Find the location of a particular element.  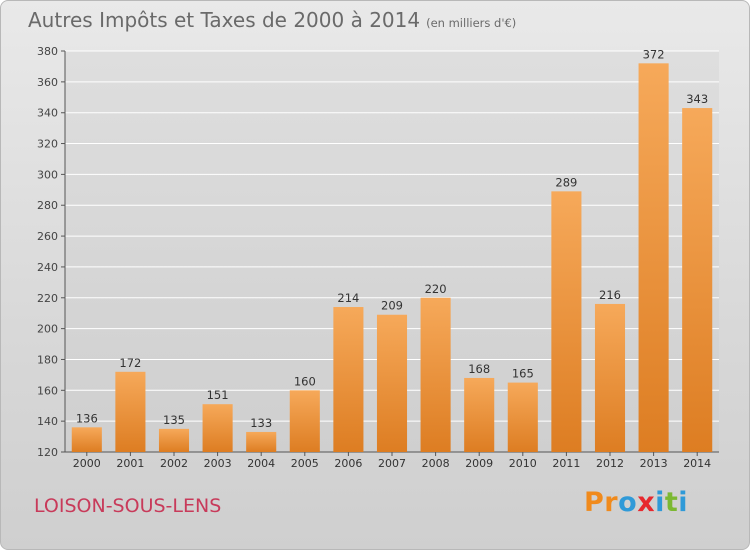

chart-subtitle: (en milliers d'€) is located at coordinates (471, 23).